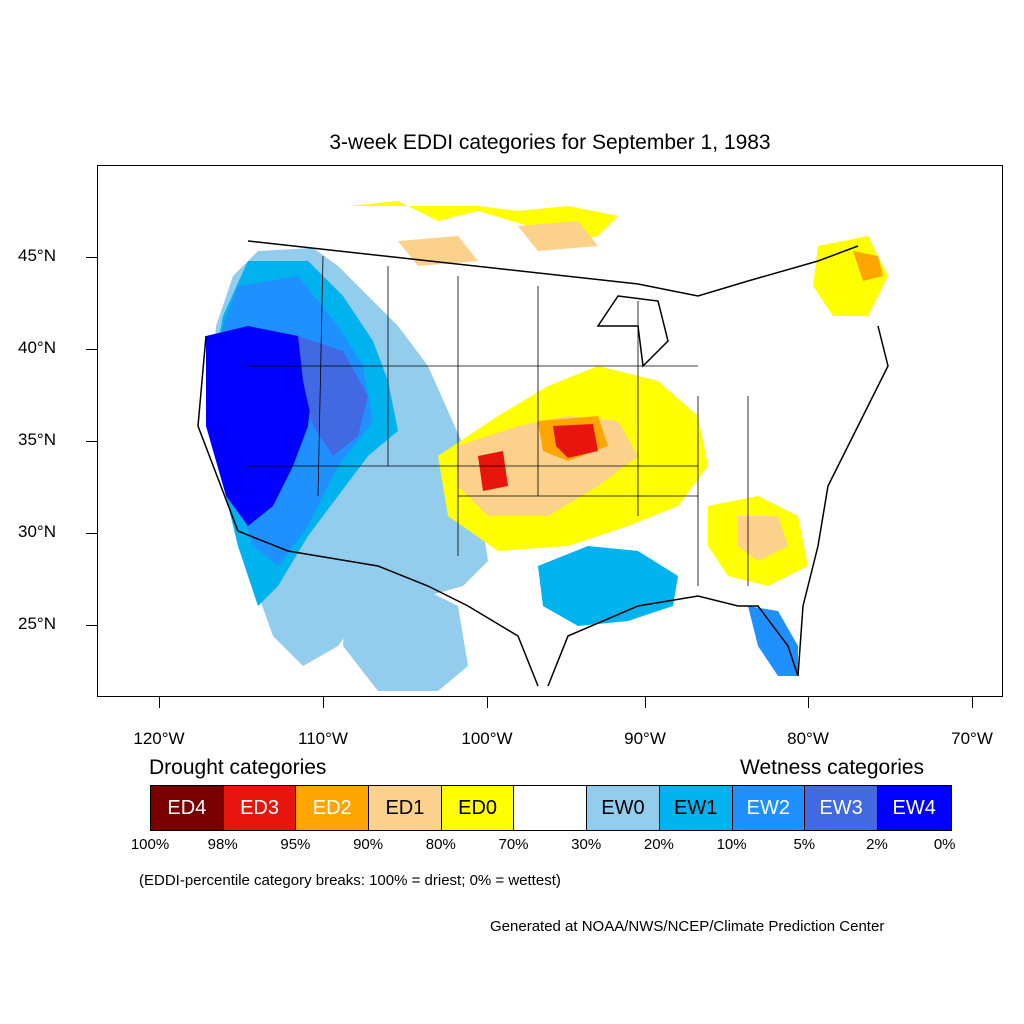 This screenshot has width=1024, height=1024. What do you see at coordinates (37, 439) in the screenshot?
I see `lat-label-35: 35°N` at bounding box center [37, 439].